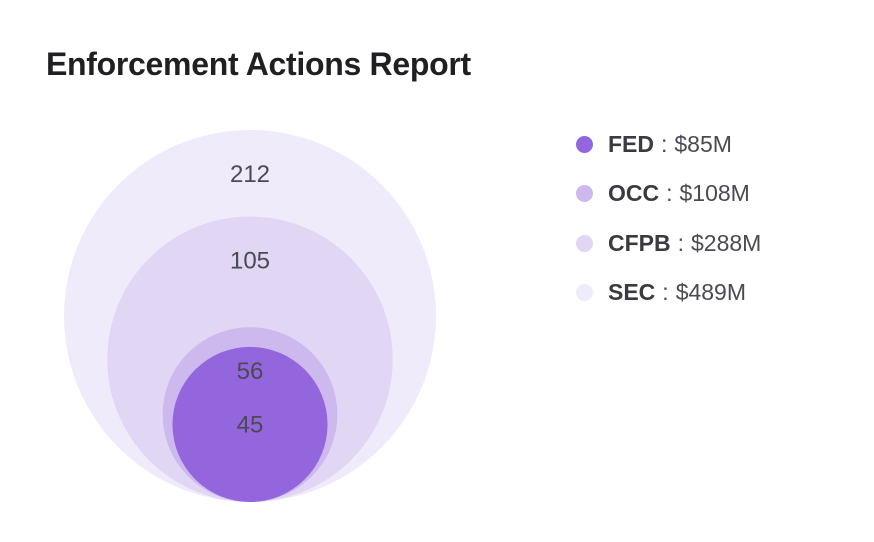  I want to click on legend-name-occ: OCC, so click(634, 193).